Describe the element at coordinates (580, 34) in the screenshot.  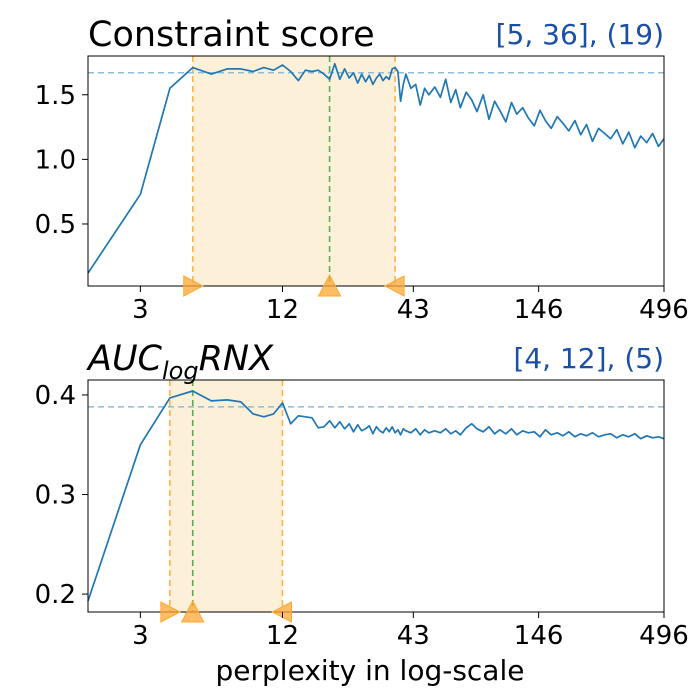
I see `range-annotation: [5, 36], (19)` at that location.